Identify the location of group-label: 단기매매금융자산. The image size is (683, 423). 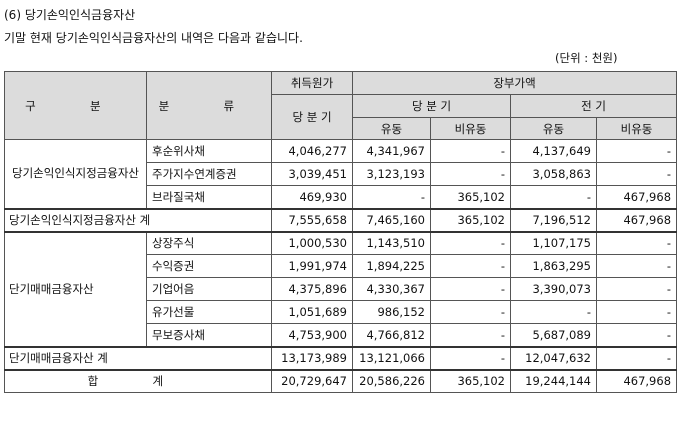
(75, 288).